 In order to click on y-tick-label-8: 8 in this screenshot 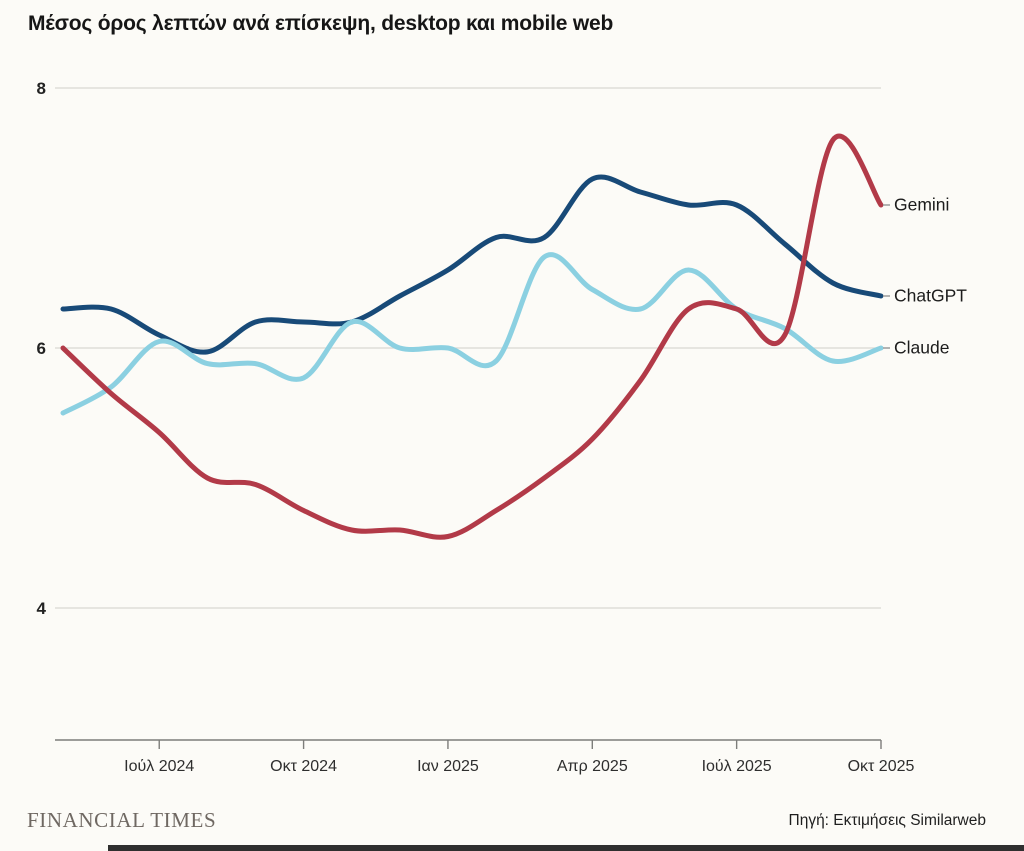, I will do `click(41, 88)`.